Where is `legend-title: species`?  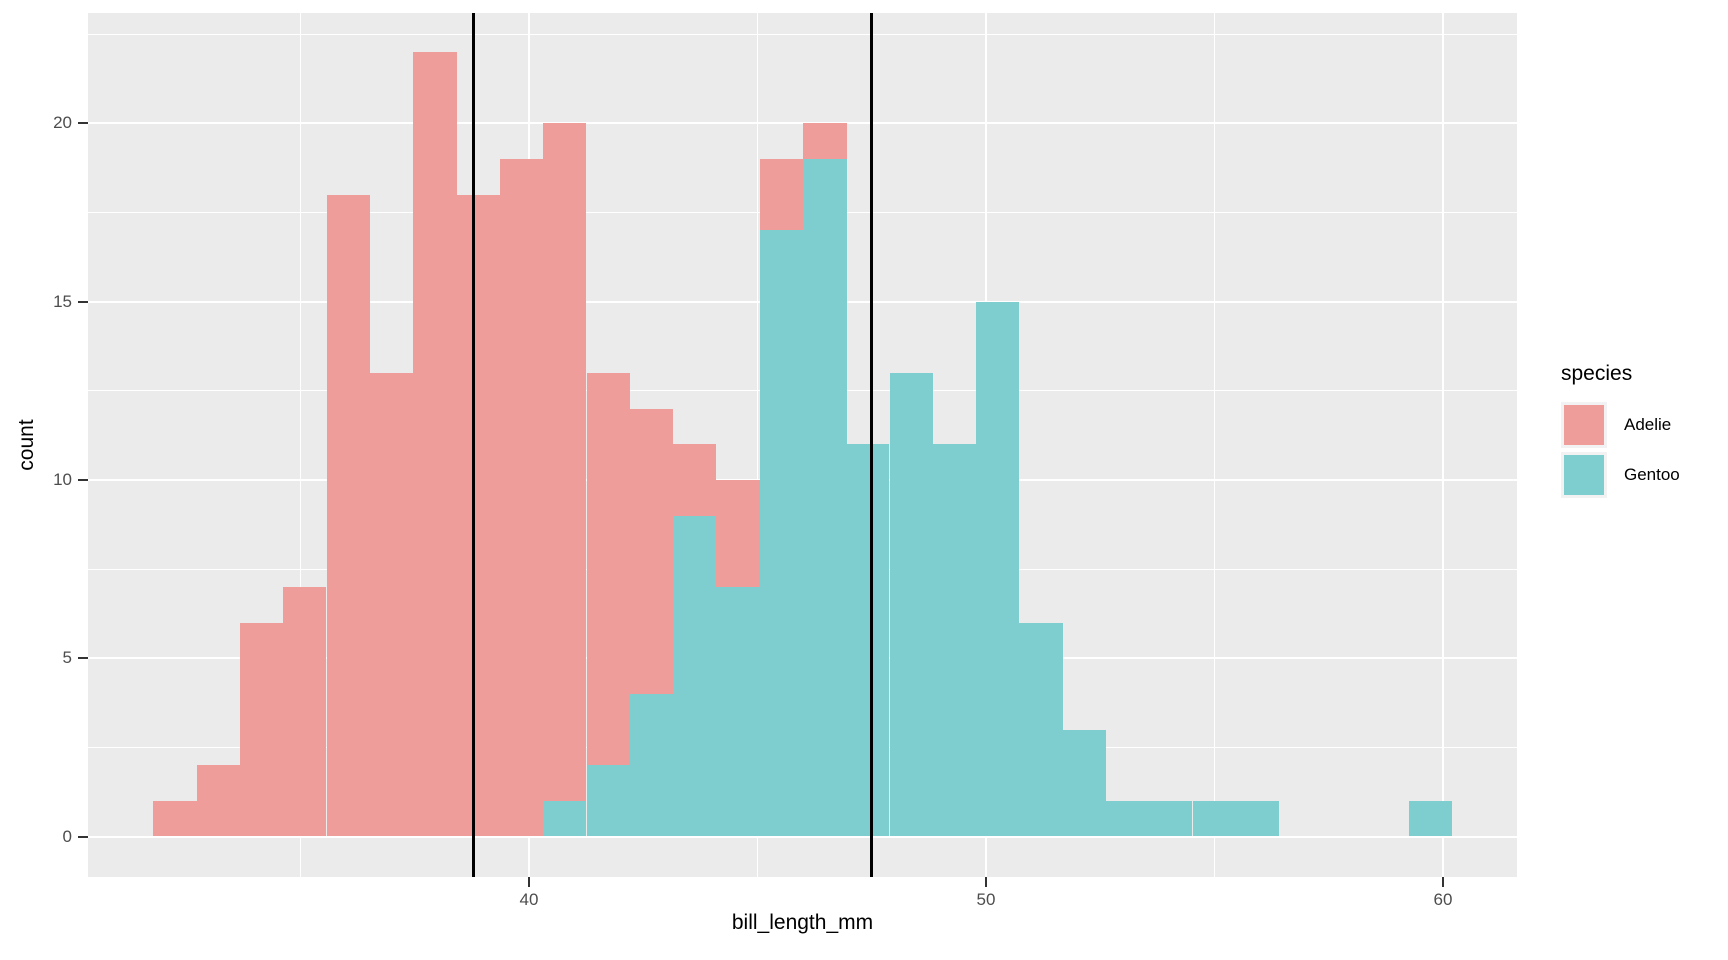
legend-title: species is located at coordinates (1597, 373).